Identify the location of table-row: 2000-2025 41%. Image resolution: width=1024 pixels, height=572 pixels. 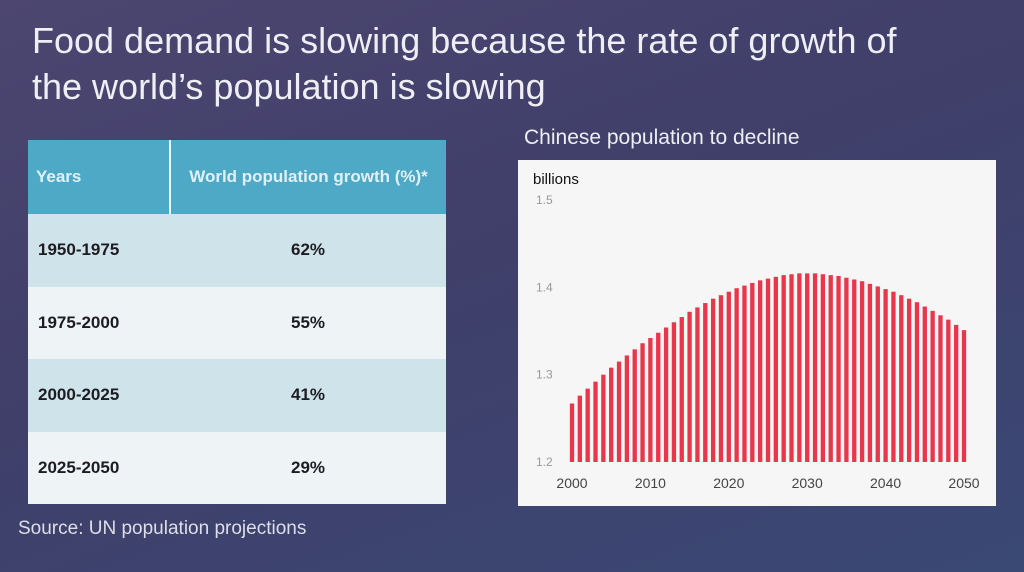
(237, 395).